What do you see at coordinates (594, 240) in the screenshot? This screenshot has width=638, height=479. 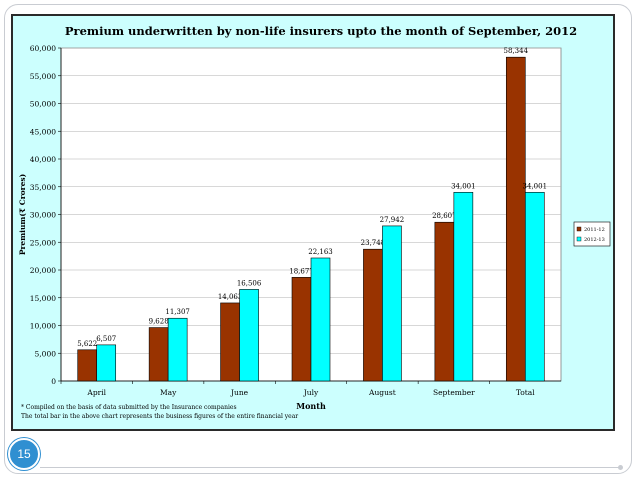 I see `legend-label: 2012-13` at bounding box center [594, 240].